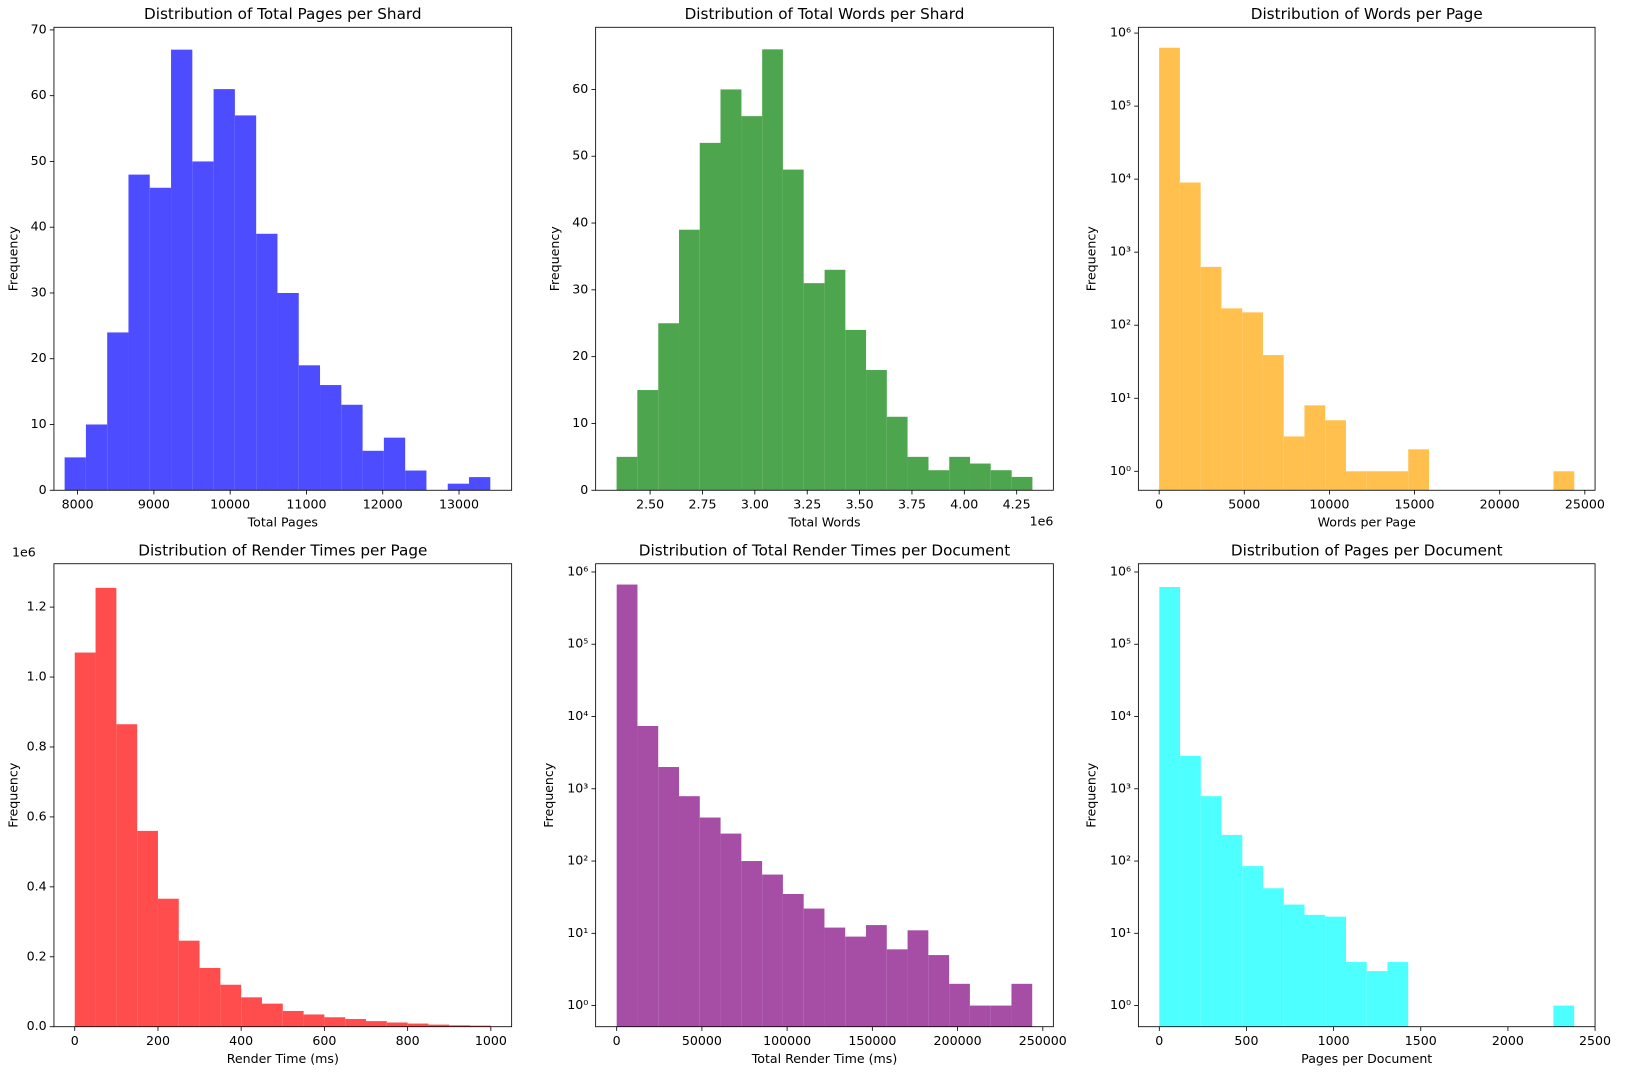 The width and height of the screenshot is (1628, 1075). Describe the element at coordinates (39, 291) in the screenshot. I see `y-tick-label: 30` at that location.